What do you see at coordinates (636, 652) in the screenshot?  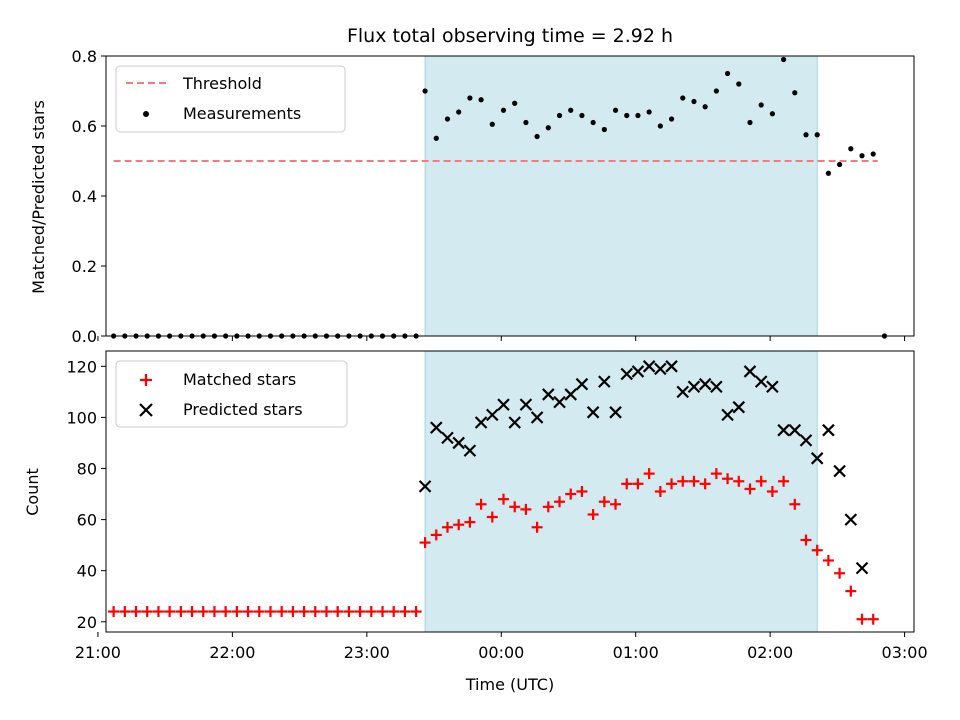 I see `bottom-x-tick-label: 01:00` at bounding box center [636, 652].